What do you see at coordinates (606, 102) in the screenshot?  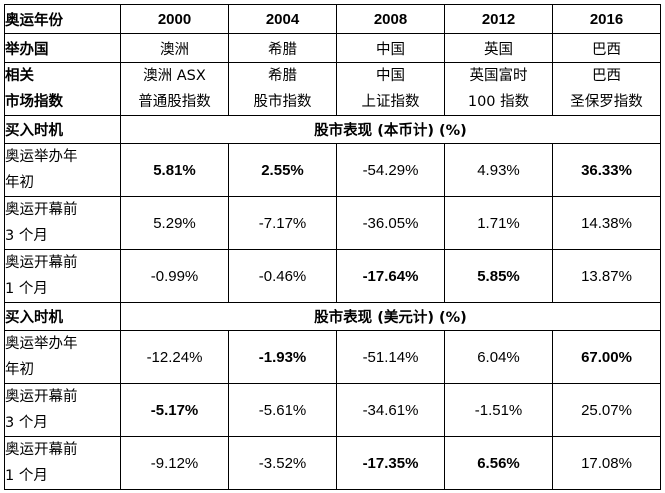 I see `market-index-name-line2: 圣保罗指数` at bounding box center [606, 102].